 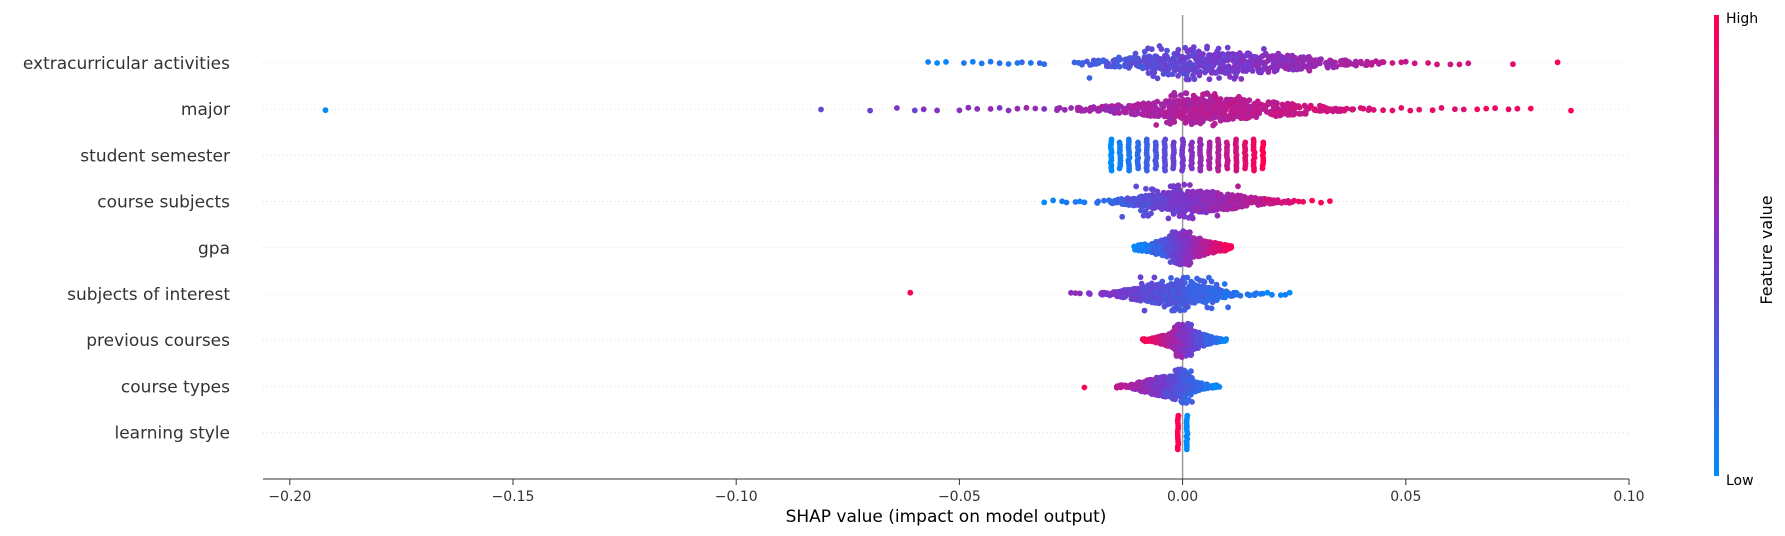 I want to click on feature-label-previous-courses: previous courses, so click(x=158, y=341).